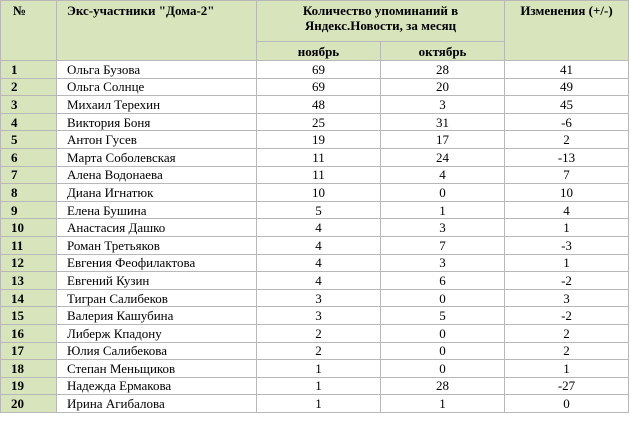  Describe the element at coordinates (318, 192) in the screenshot. I see `november-count: 10` at that location.